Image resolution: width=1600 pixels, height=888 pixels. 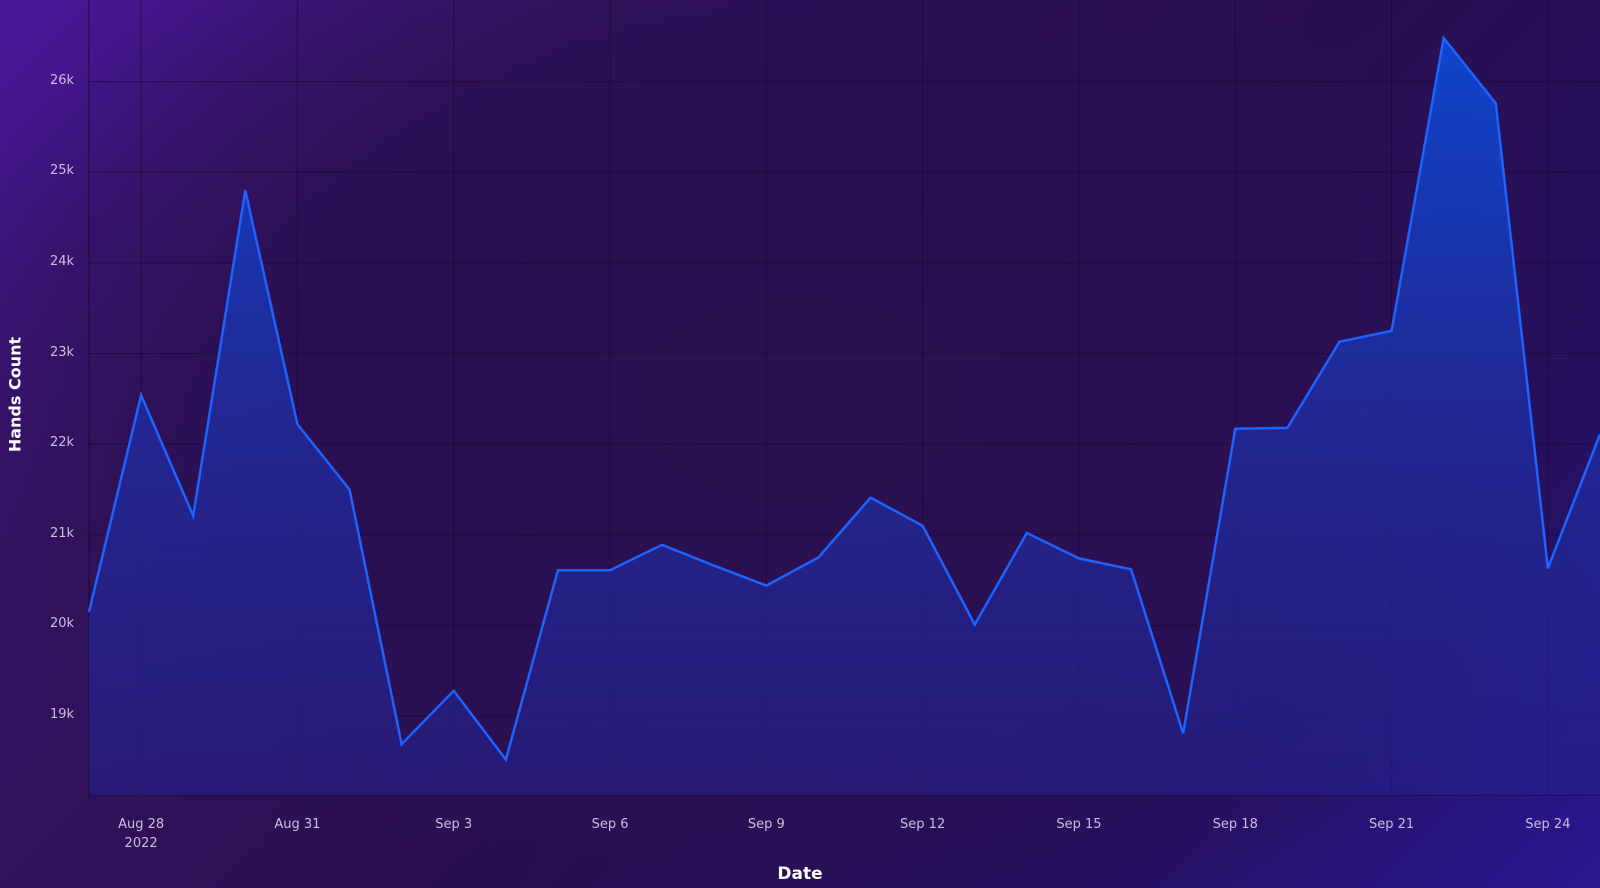 I want to click on y-tick-label: 19k, so click(x=62, y=715).